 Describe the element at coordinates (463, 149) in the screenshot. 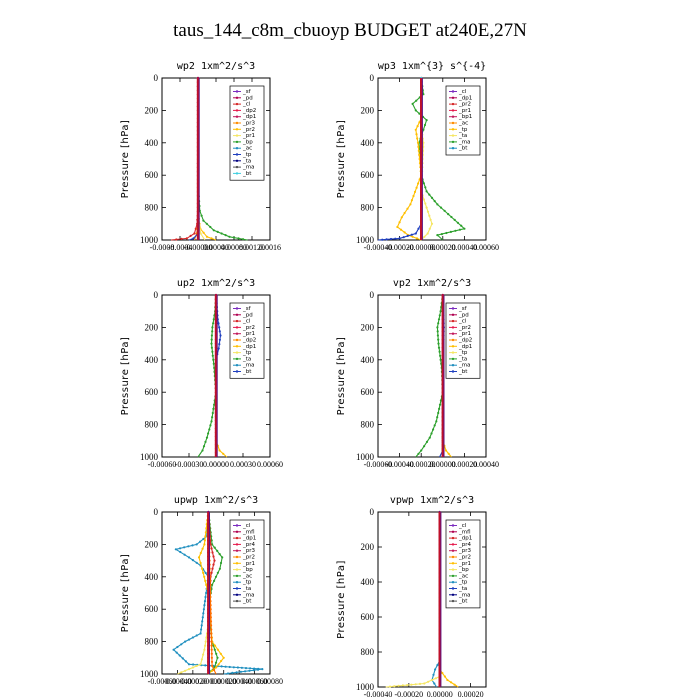

I see `legend-label: _bt` at that location.